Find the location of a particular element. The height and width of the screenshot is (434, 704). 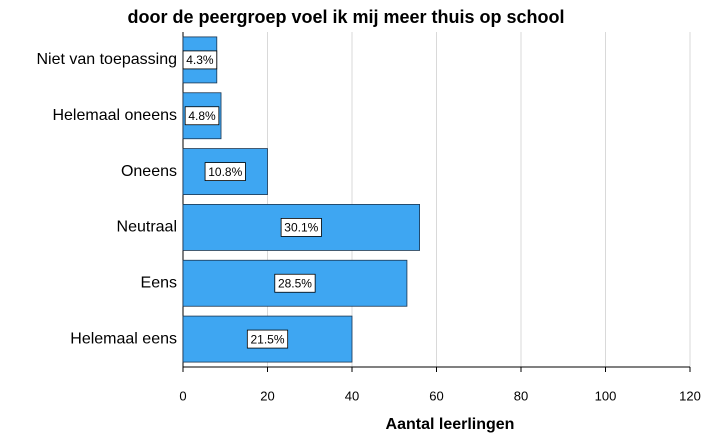

y-tick-label: Neutraal is located at coordinates (147, 227).